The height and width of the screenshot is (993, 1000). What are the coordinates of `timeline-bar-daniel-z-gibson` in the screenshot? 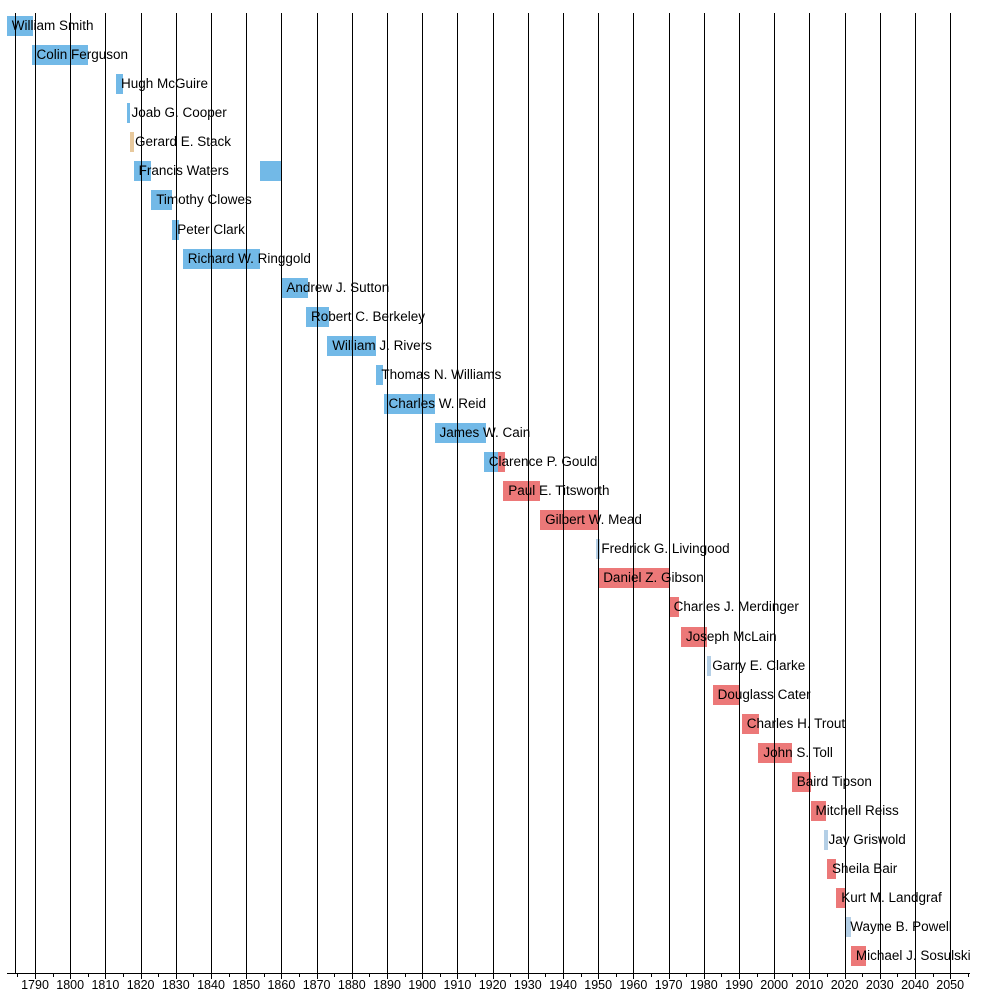 It's located at (633, 578).